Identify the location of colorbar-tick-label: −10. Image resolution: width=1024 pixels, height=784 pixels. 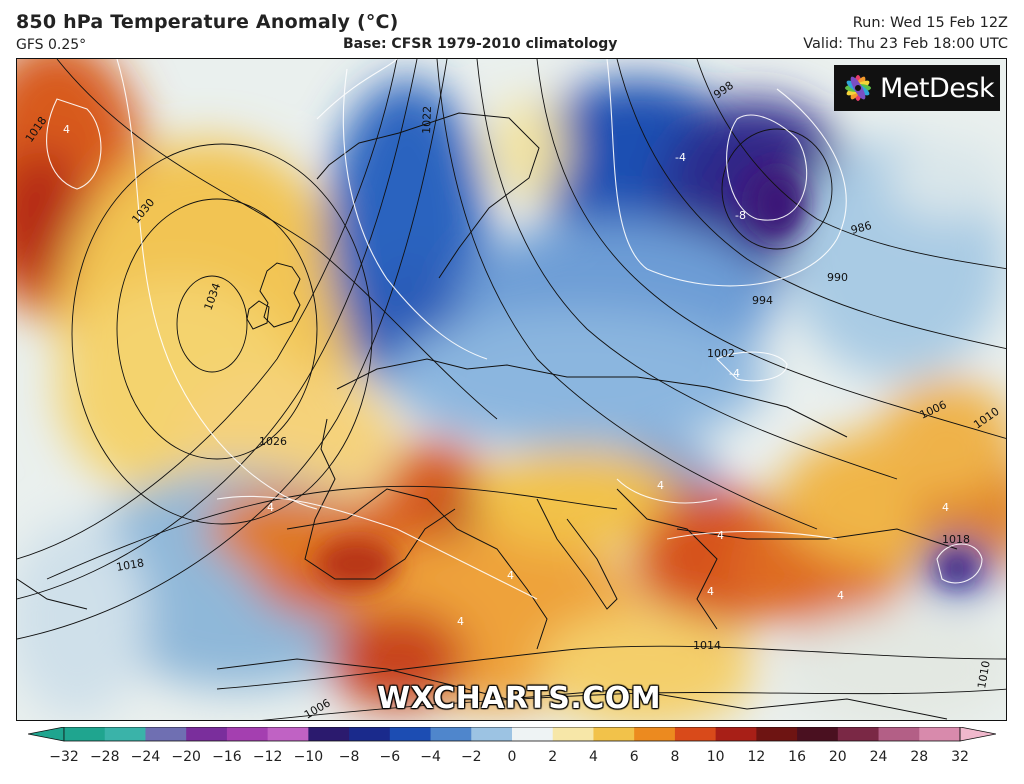
(308, 757).